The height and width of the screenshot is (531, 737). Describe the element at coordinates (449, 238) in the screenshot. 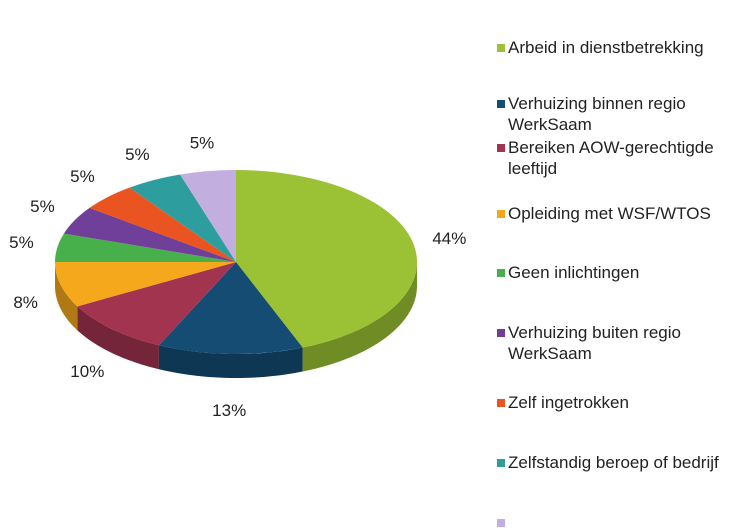

I see `data-label: 44%` at that location.